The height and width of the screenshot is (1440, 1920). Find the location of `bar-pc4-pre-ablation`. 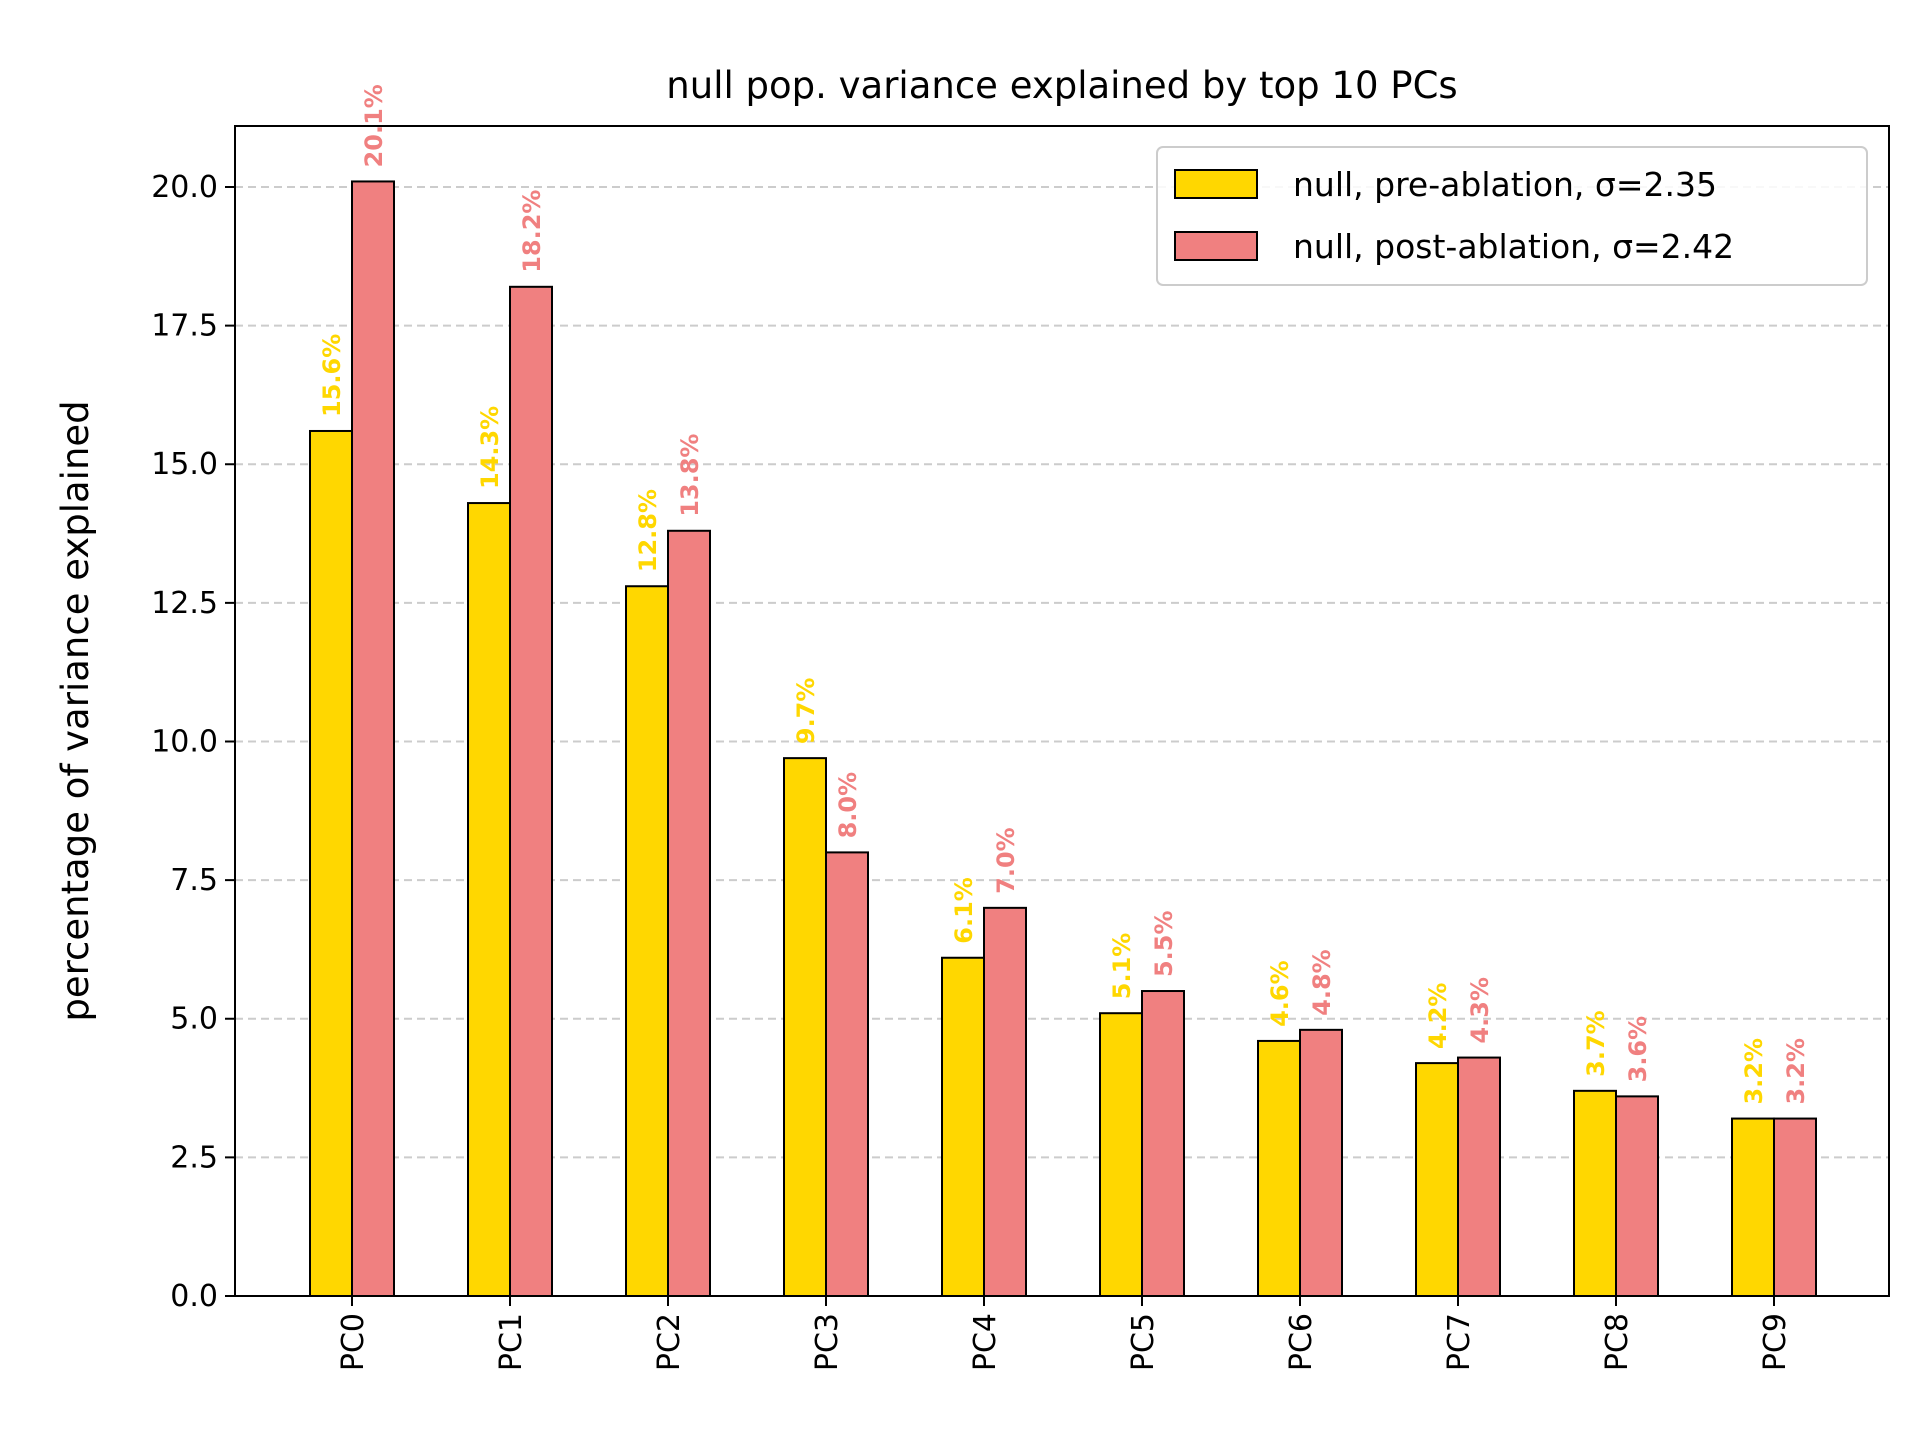

bar-pc4-pre-ablation is located at coordinates (963, 1126).